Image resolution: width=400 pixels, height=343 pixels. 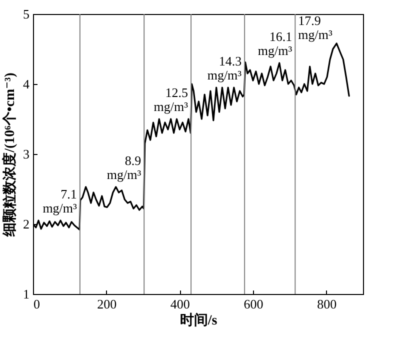 What do you see at coordinates (171, 99) in the screenshot?
I see `annotation: 12.5 mg/m³` at bounding box center [171, 99].